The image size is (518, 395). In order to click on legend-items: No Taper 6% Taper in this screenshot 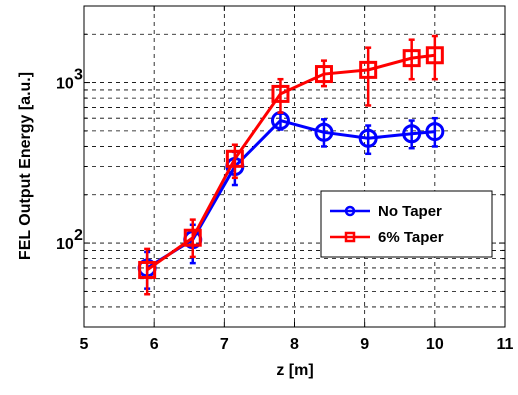, I will do `click(387, 224)`.